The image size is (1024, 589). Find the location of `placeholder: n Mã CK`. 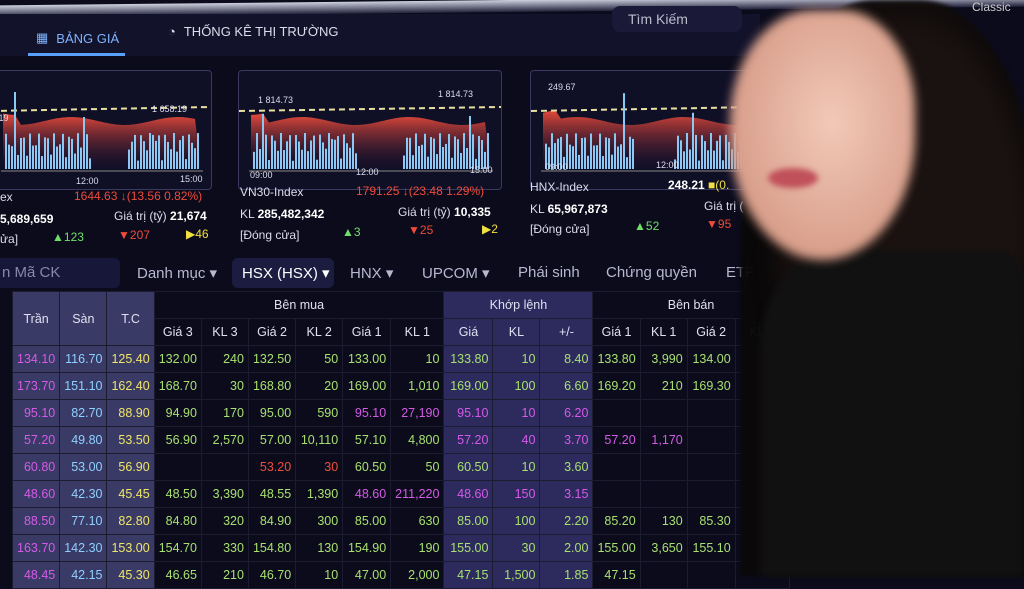

placeholder: n Mã CK is located at coordinates (31, 272).